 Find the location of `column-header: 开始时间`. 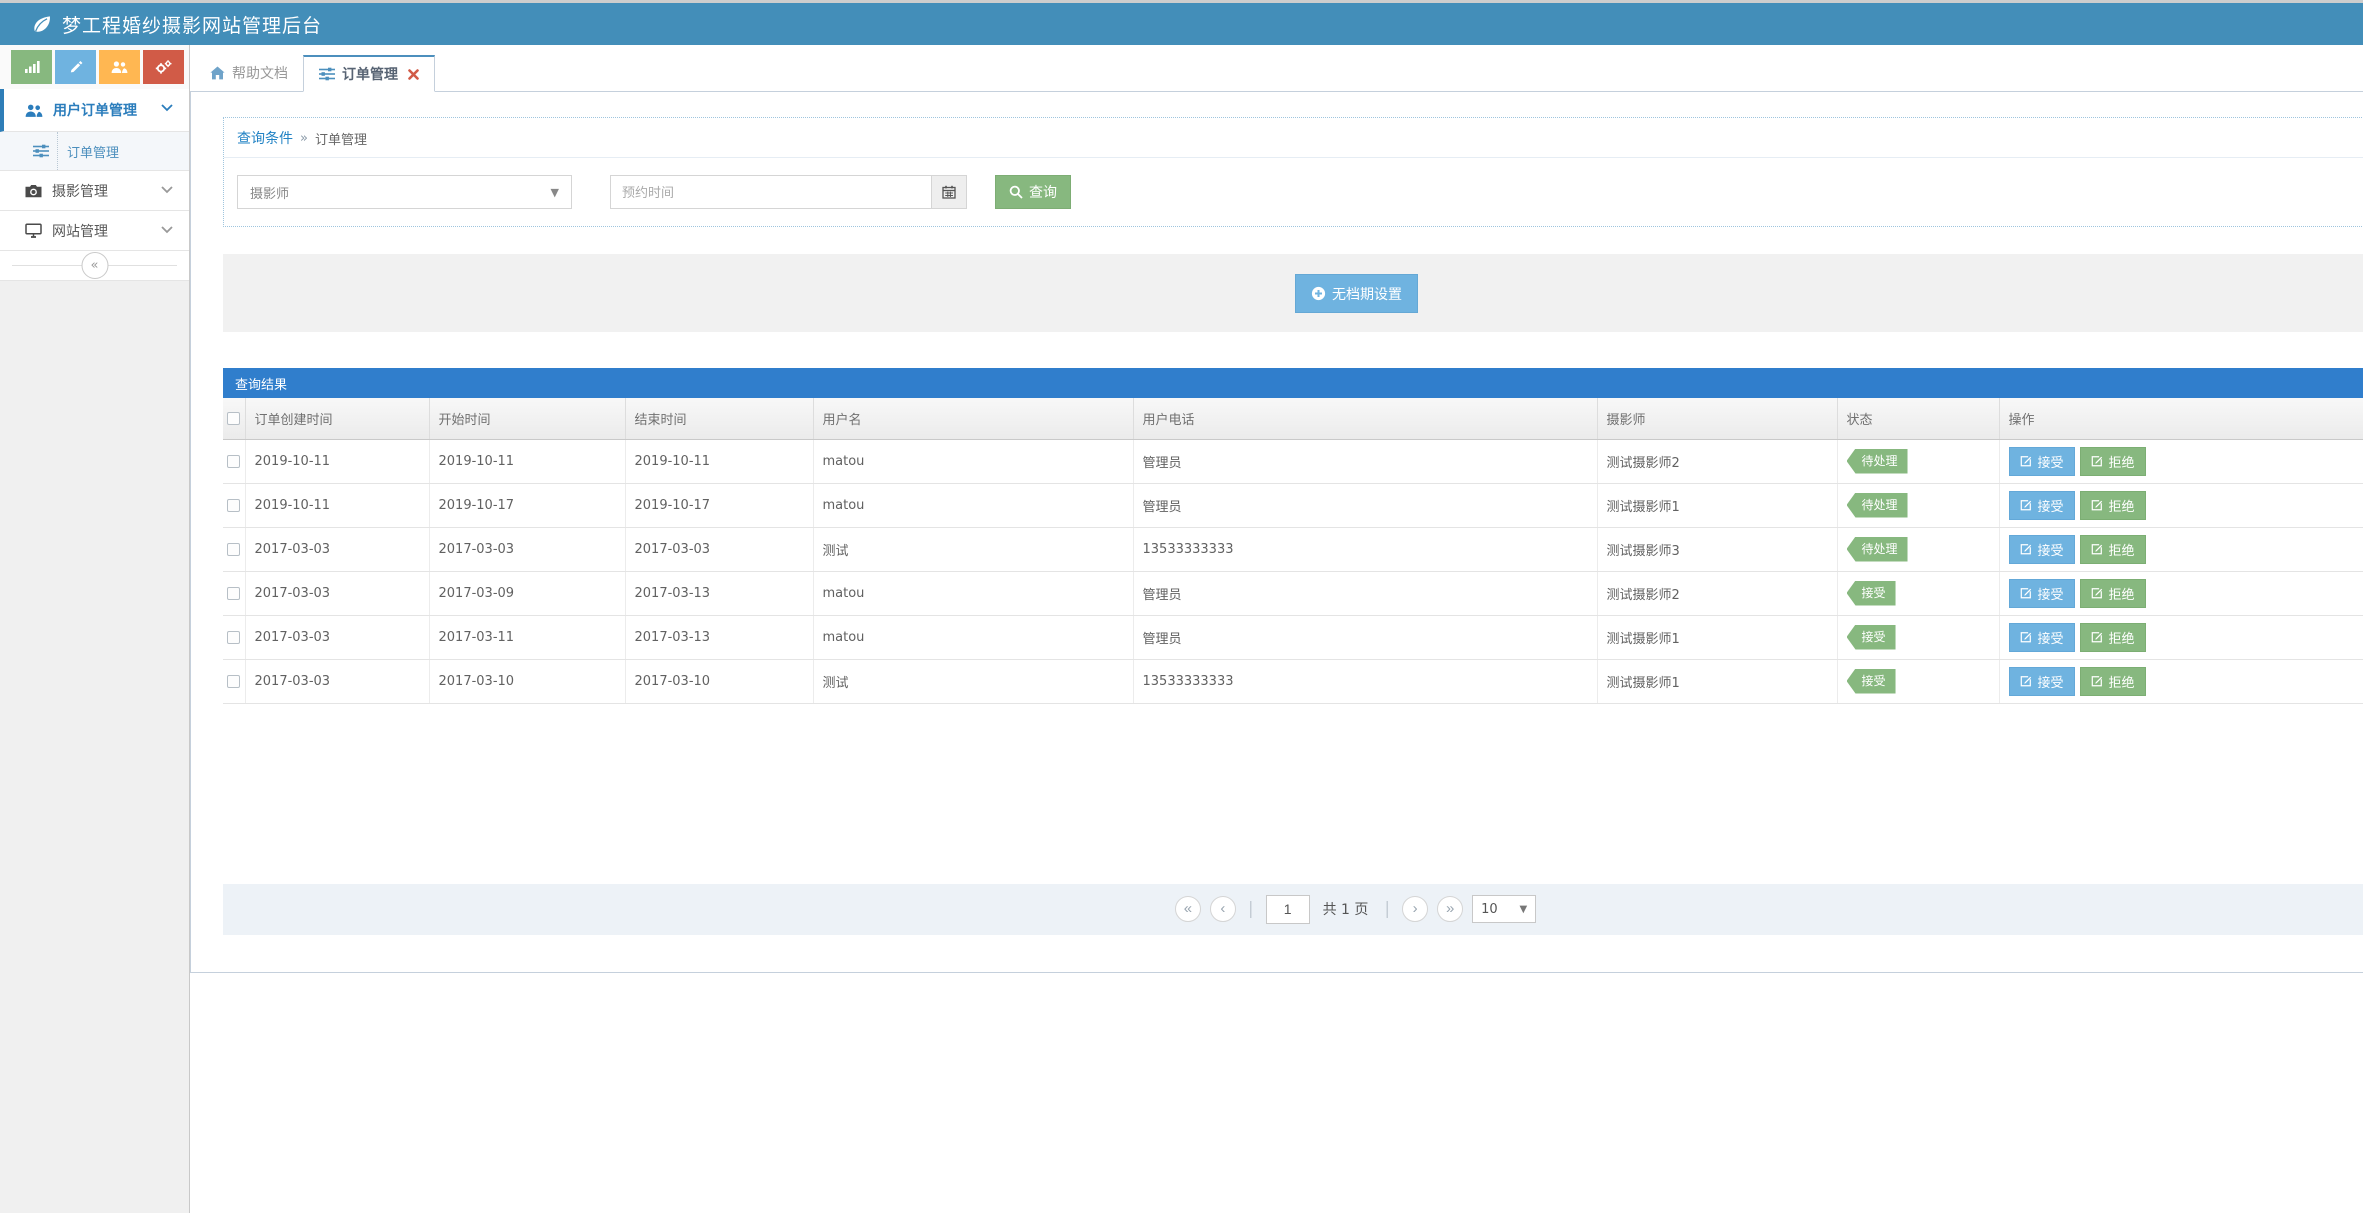

column-header: 开始时间 is located at coordinates (527, 419).